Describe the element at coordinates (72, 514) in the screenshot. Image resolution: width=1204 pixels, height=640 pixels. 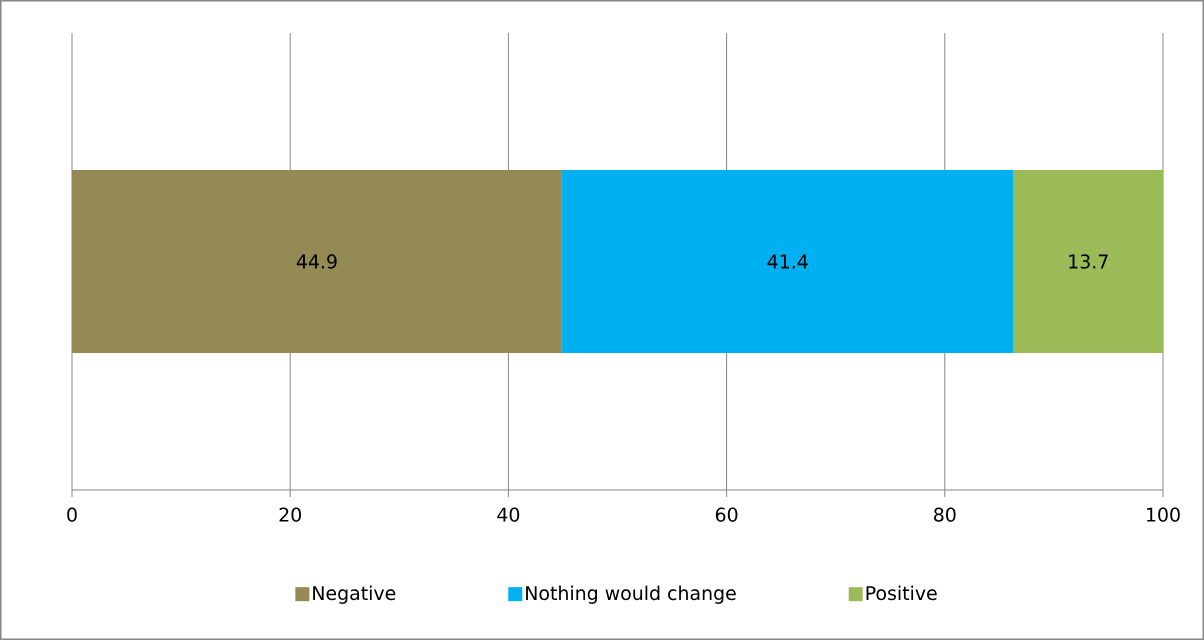
I see `x-tick-label: 0` at that location.